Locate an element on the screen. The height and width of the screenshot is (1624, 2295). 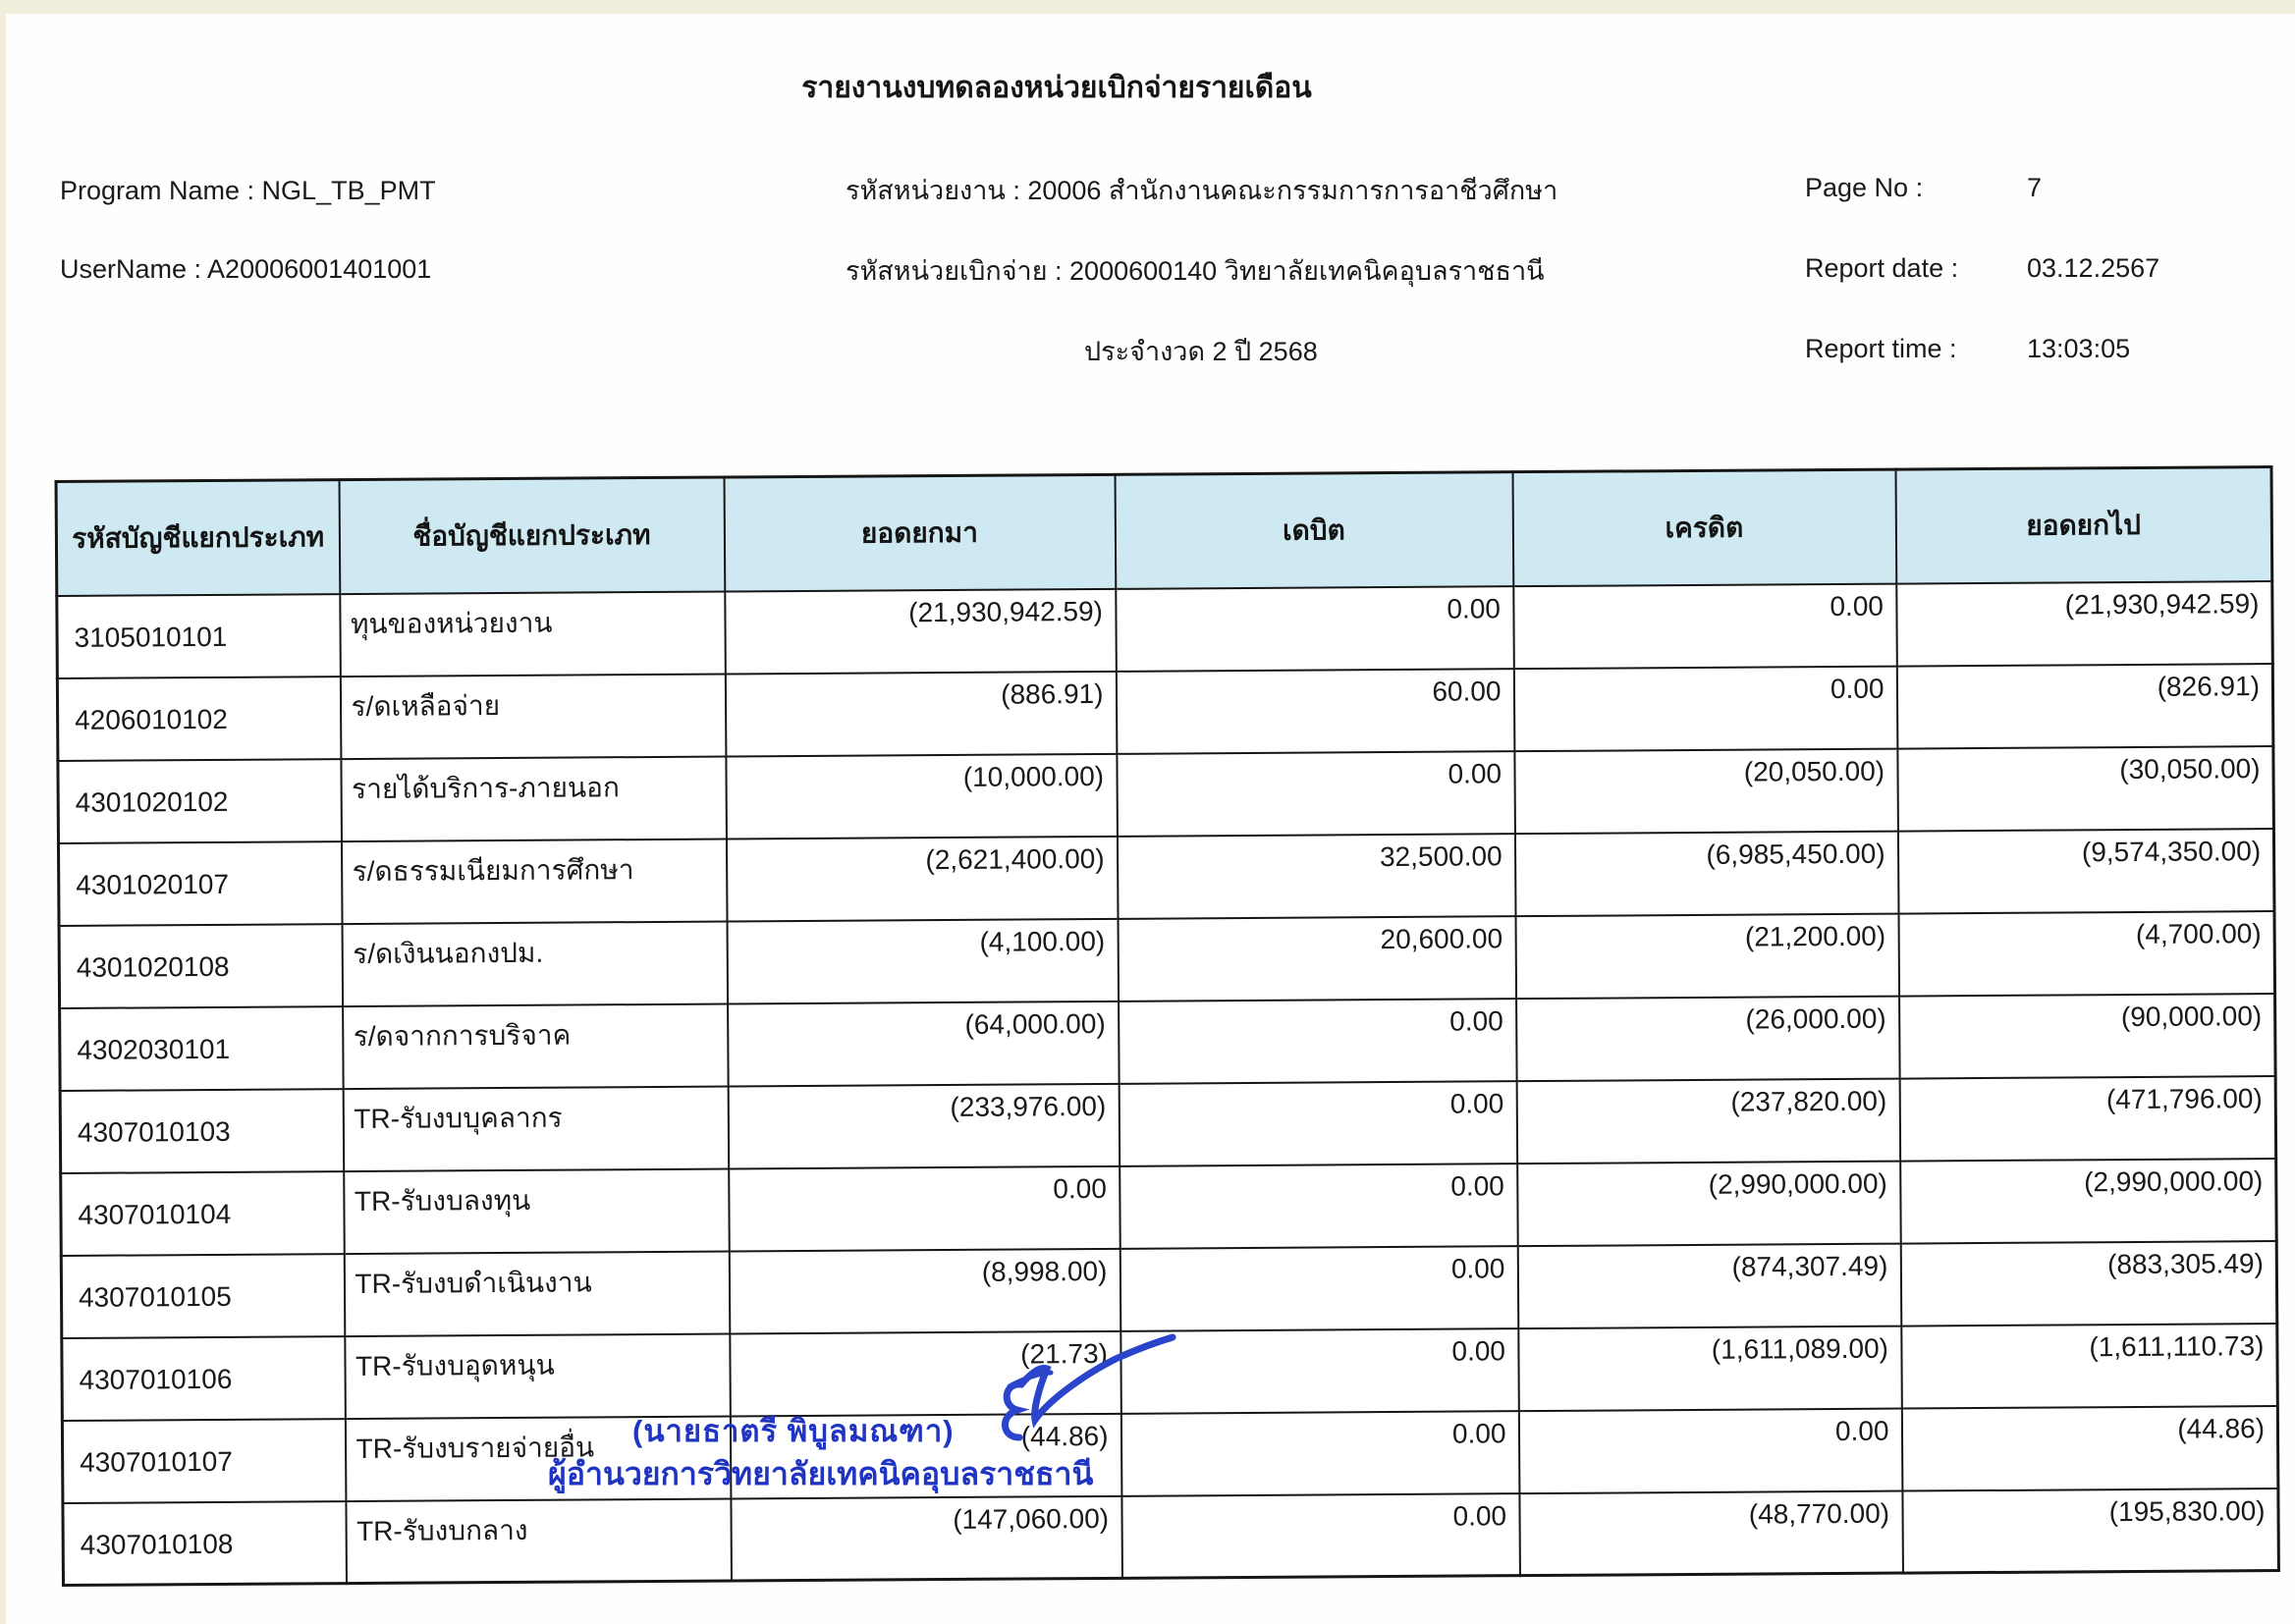
account-name-cell: รายได้บริการ-ภายนอก is located at coordinates (533, 798).